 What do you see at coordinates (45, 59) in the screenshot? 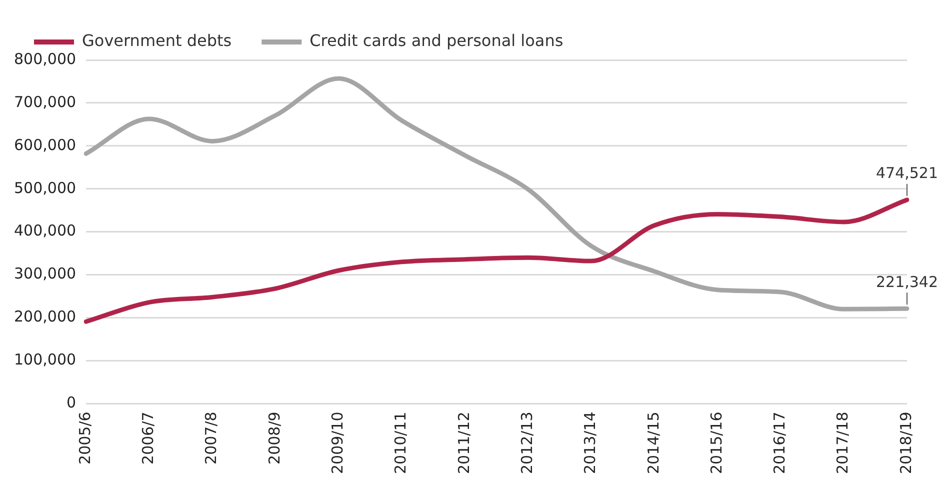
I see `y-tick-label: 800,000` at bounding box center [45, 59].